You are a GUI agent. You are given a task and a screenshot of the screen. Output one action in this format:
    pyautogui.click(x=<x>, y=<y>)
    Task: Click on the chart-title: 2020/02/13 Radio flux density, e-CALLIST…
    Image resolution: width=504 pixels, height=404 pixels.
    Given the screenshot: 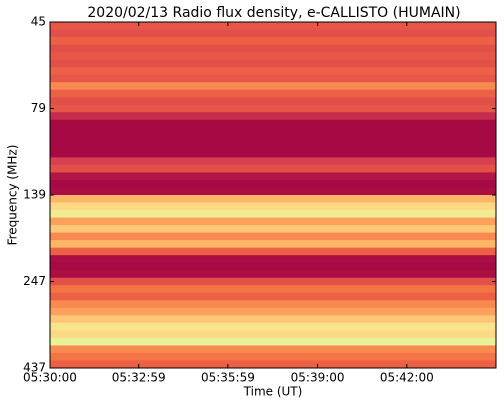 What is the action you would take?
    pyautogui.click(x=273, y=13)
    